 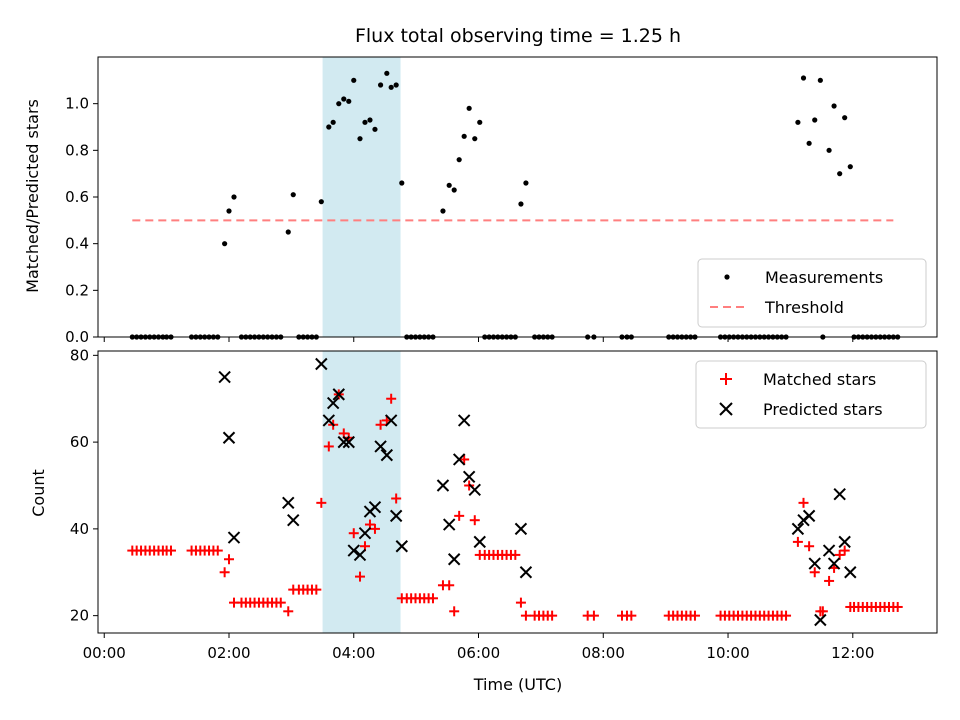 I want to click on count-legend-box, so click(x=811, y=394).